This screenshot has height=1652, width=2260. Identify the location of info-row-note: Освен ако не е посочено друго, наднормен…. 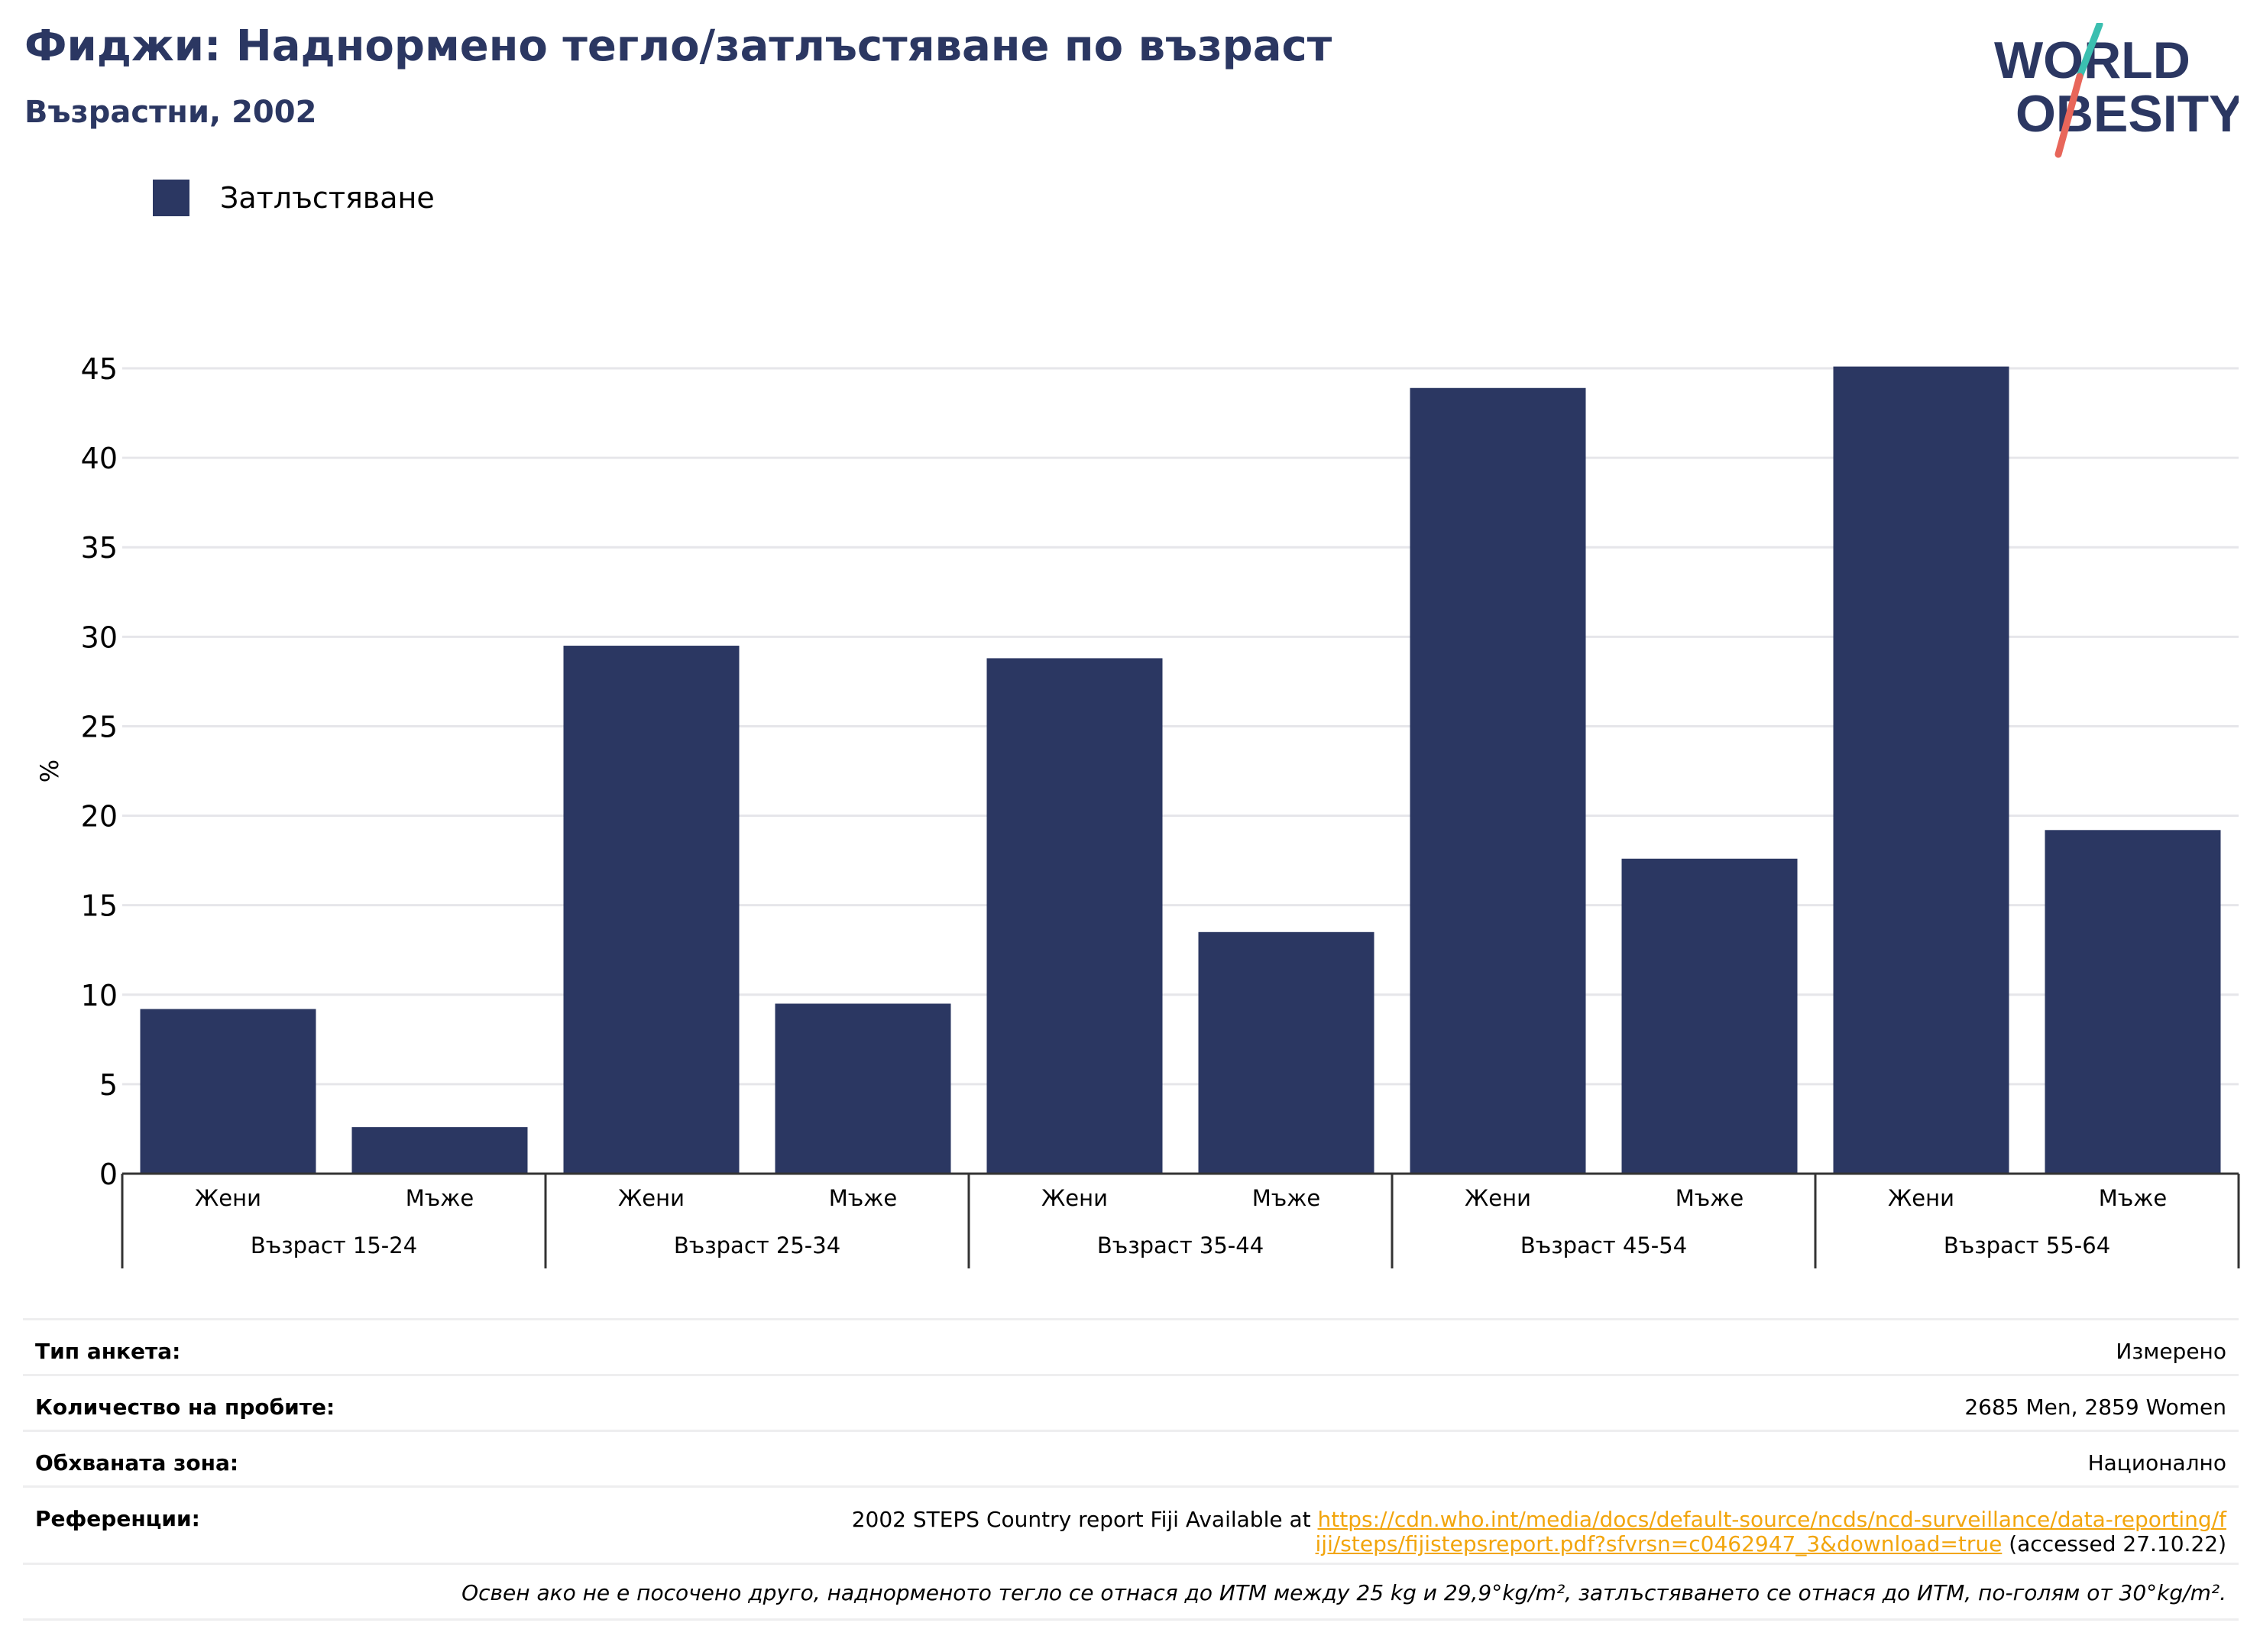
(1131, 1592).